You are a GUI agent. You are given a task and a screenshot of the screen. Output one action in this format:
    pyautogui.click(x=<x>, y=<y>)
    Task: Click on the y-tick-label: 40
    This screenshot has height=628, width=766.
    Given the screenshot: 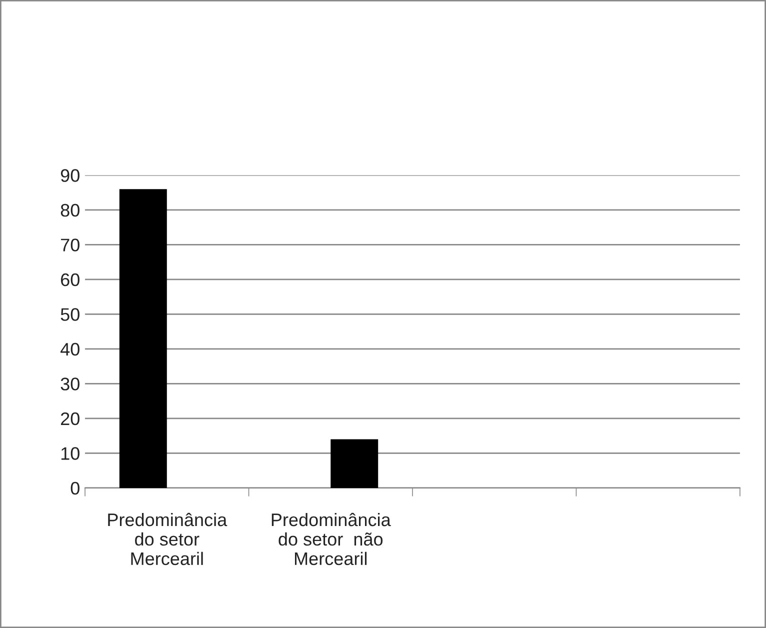 What is the action you would take?
    pyautogui.click(x=70, y=349)
    